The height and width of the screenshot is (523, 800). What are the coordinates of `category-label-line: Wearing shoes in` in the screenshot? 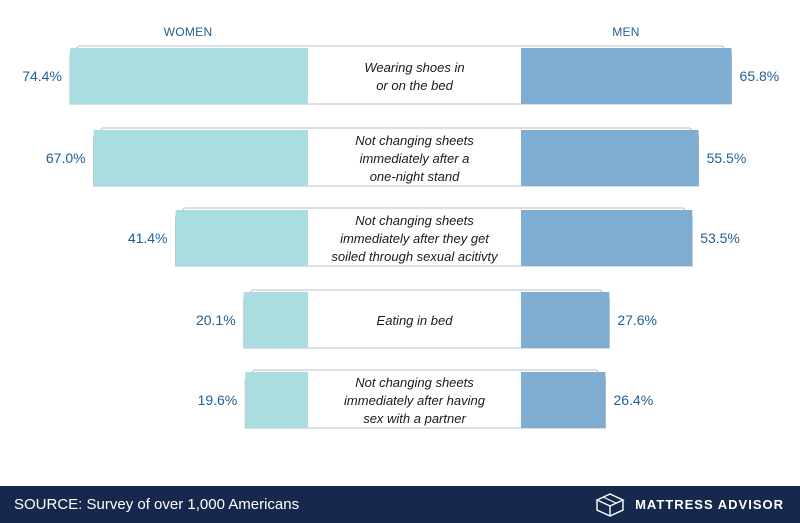 It's located at (414, 67).